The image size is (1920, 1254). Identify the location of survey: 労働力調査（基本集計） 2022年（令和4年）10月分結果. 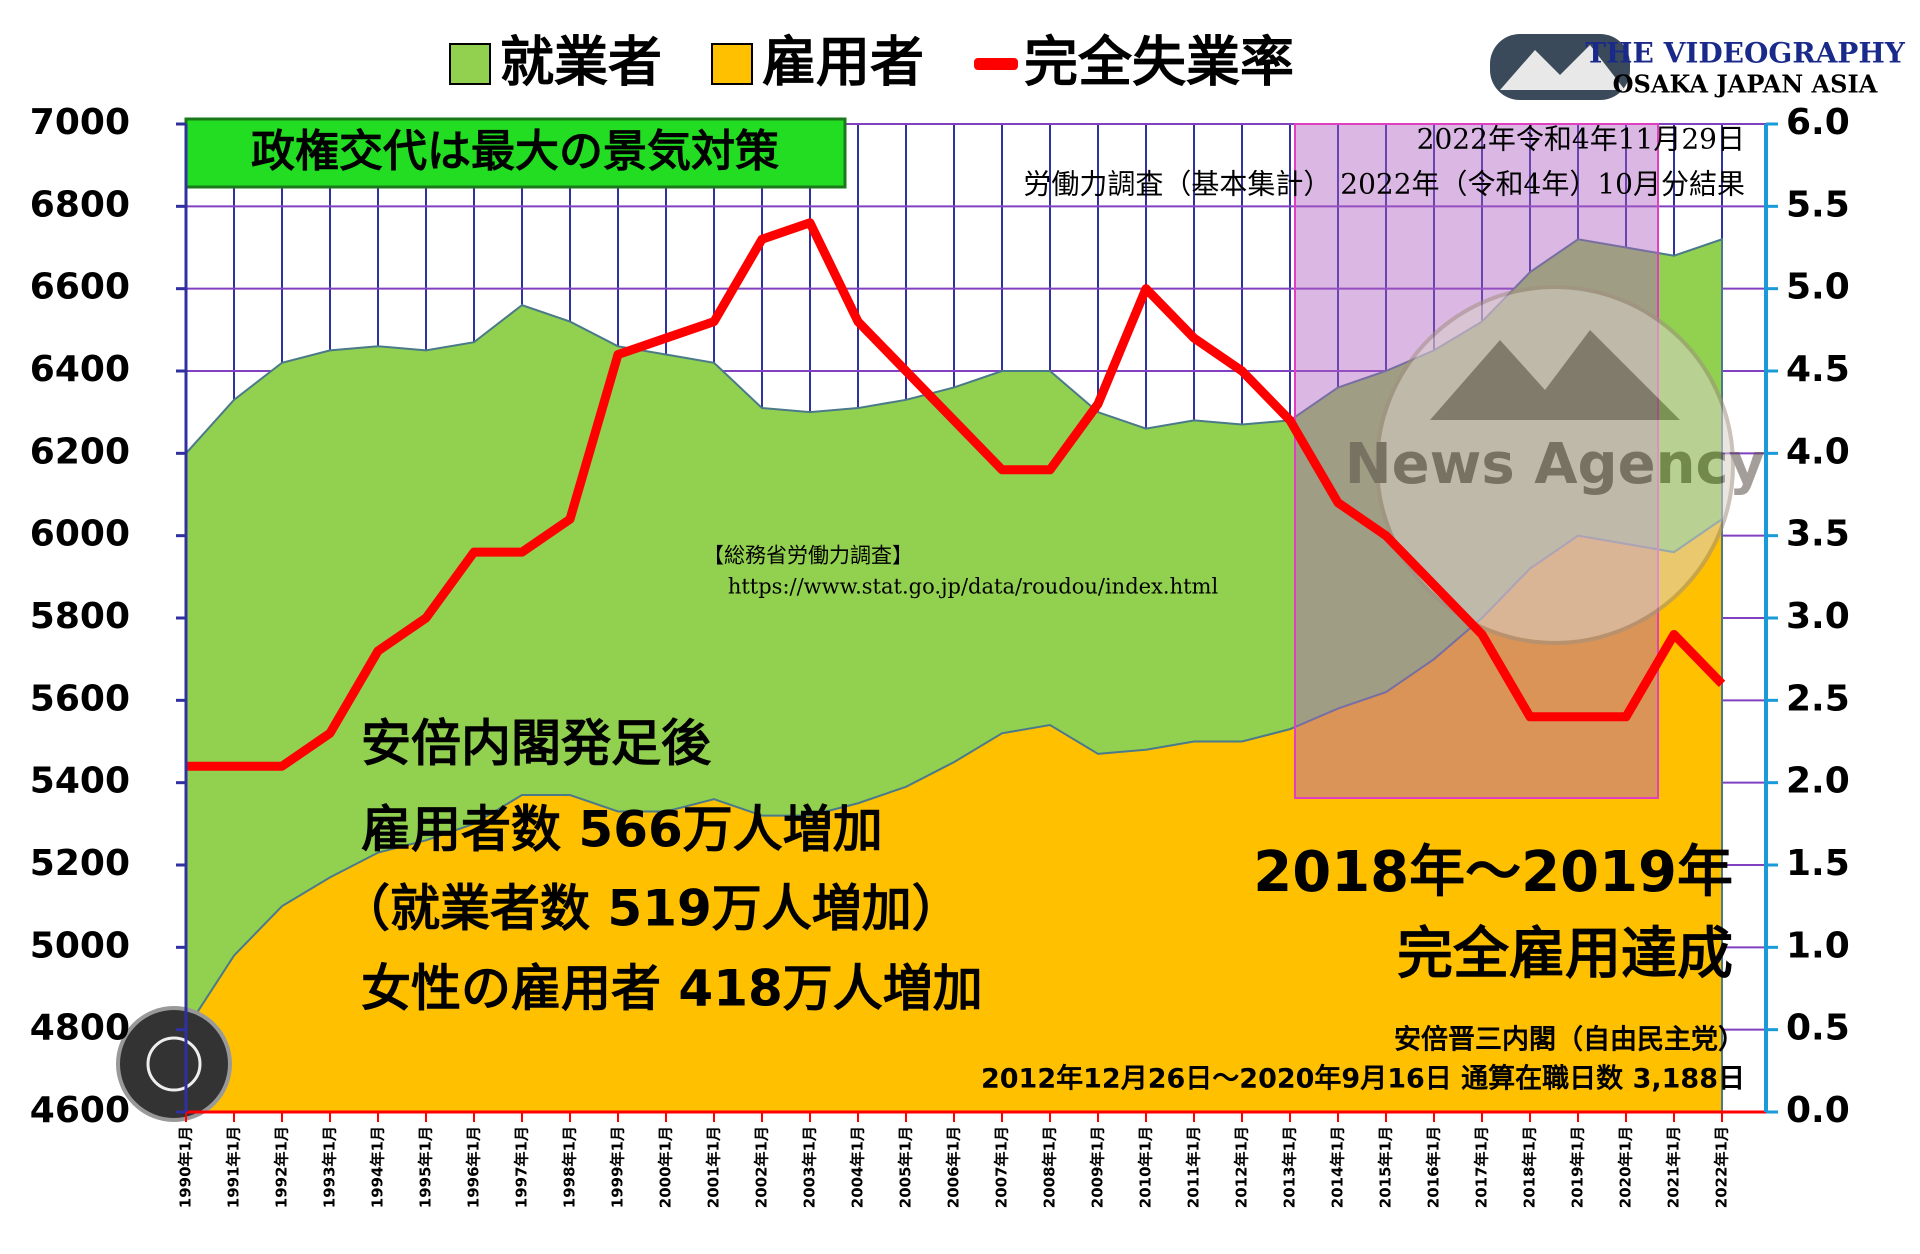
(1384, 184).